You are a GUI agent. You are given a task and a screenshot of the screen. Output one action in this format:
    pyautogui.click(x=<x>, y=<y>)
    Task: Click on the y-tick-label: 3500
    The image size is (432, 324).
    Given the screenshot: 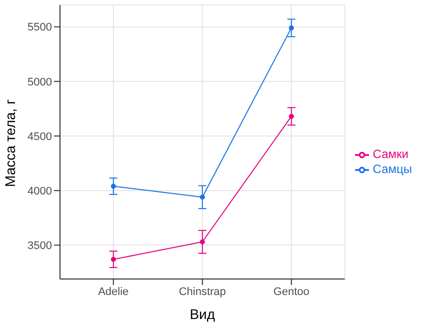 What is the action you would take?
    pyautogui.click(x=40, y=246)
    